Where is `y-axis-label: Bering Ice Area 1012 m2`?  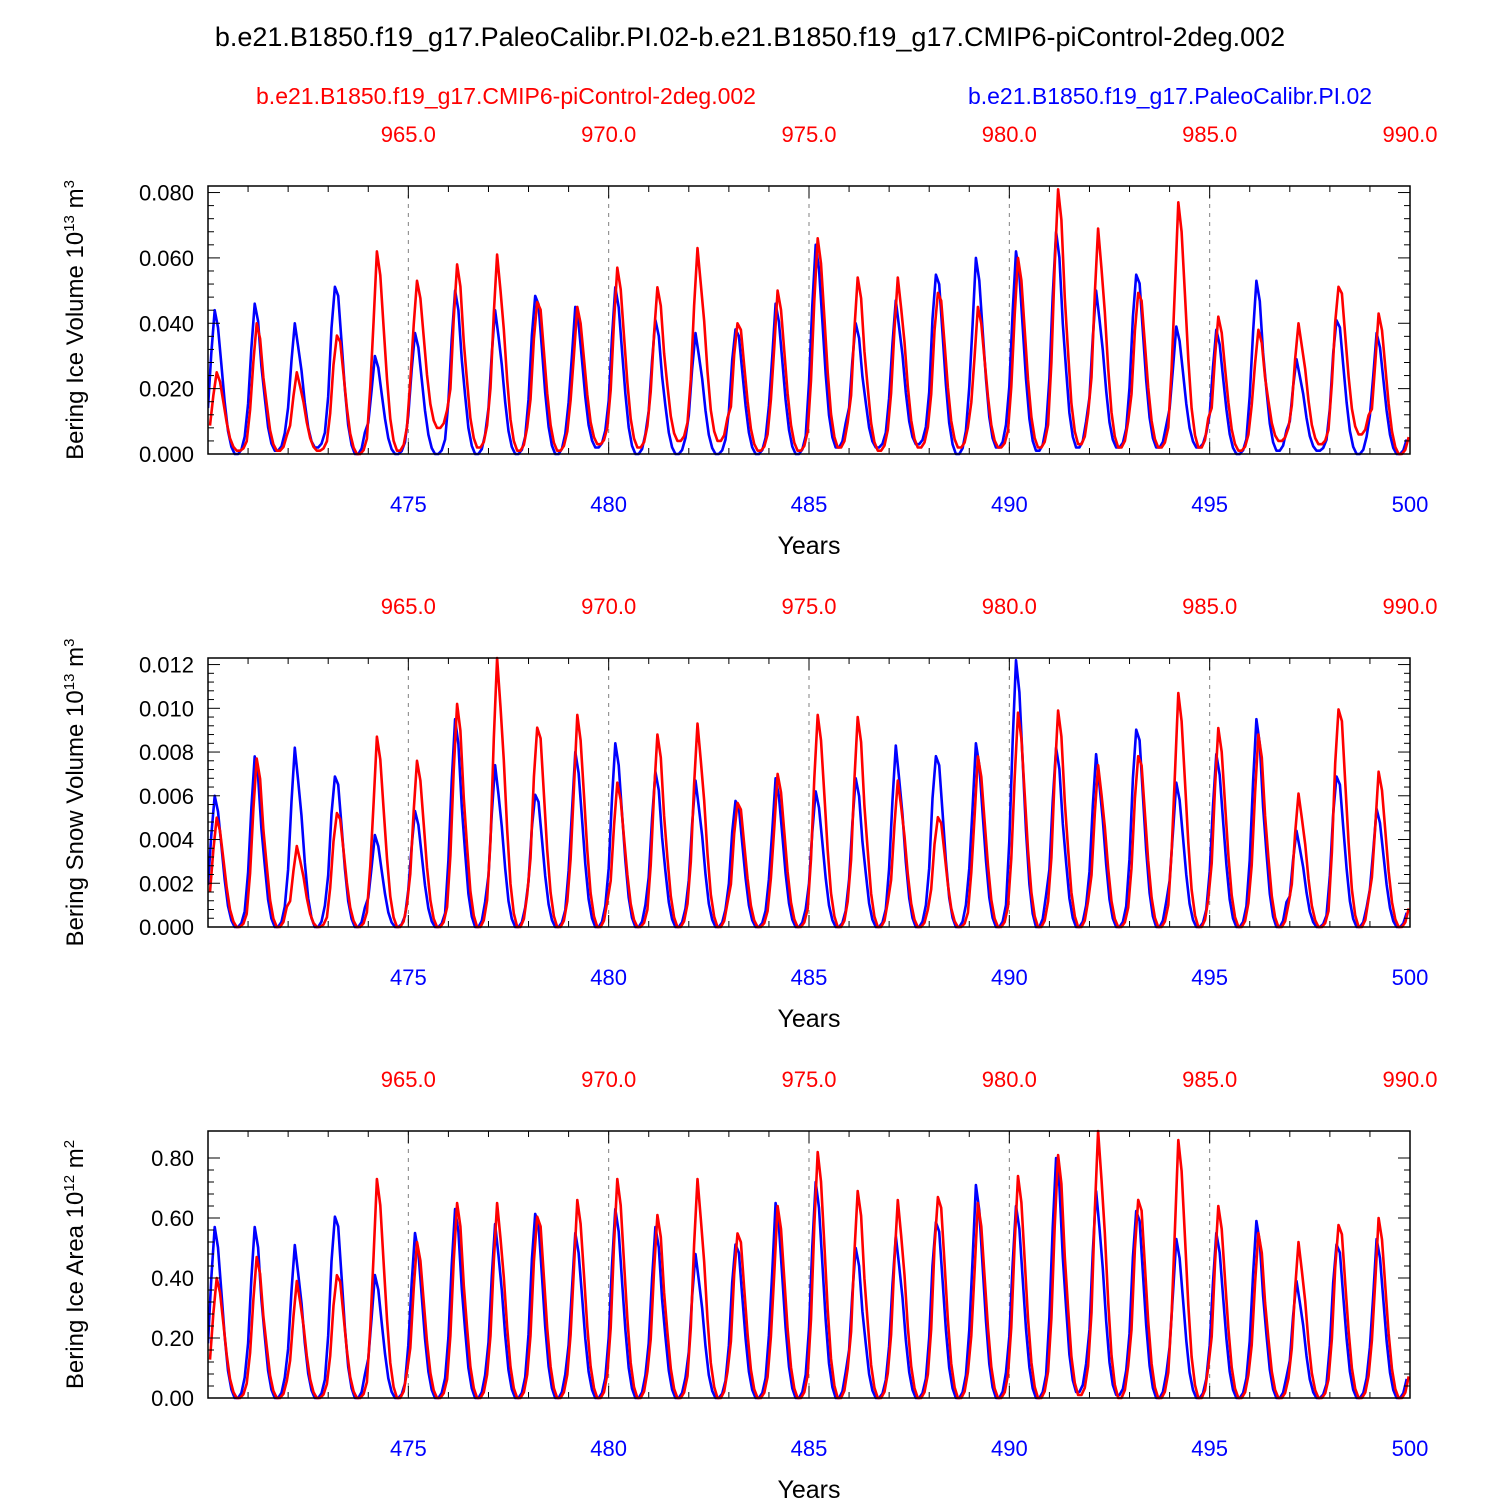
y-axis-label: Bering Ice Area 1012 m2 is located at coordinates (75, 1264).